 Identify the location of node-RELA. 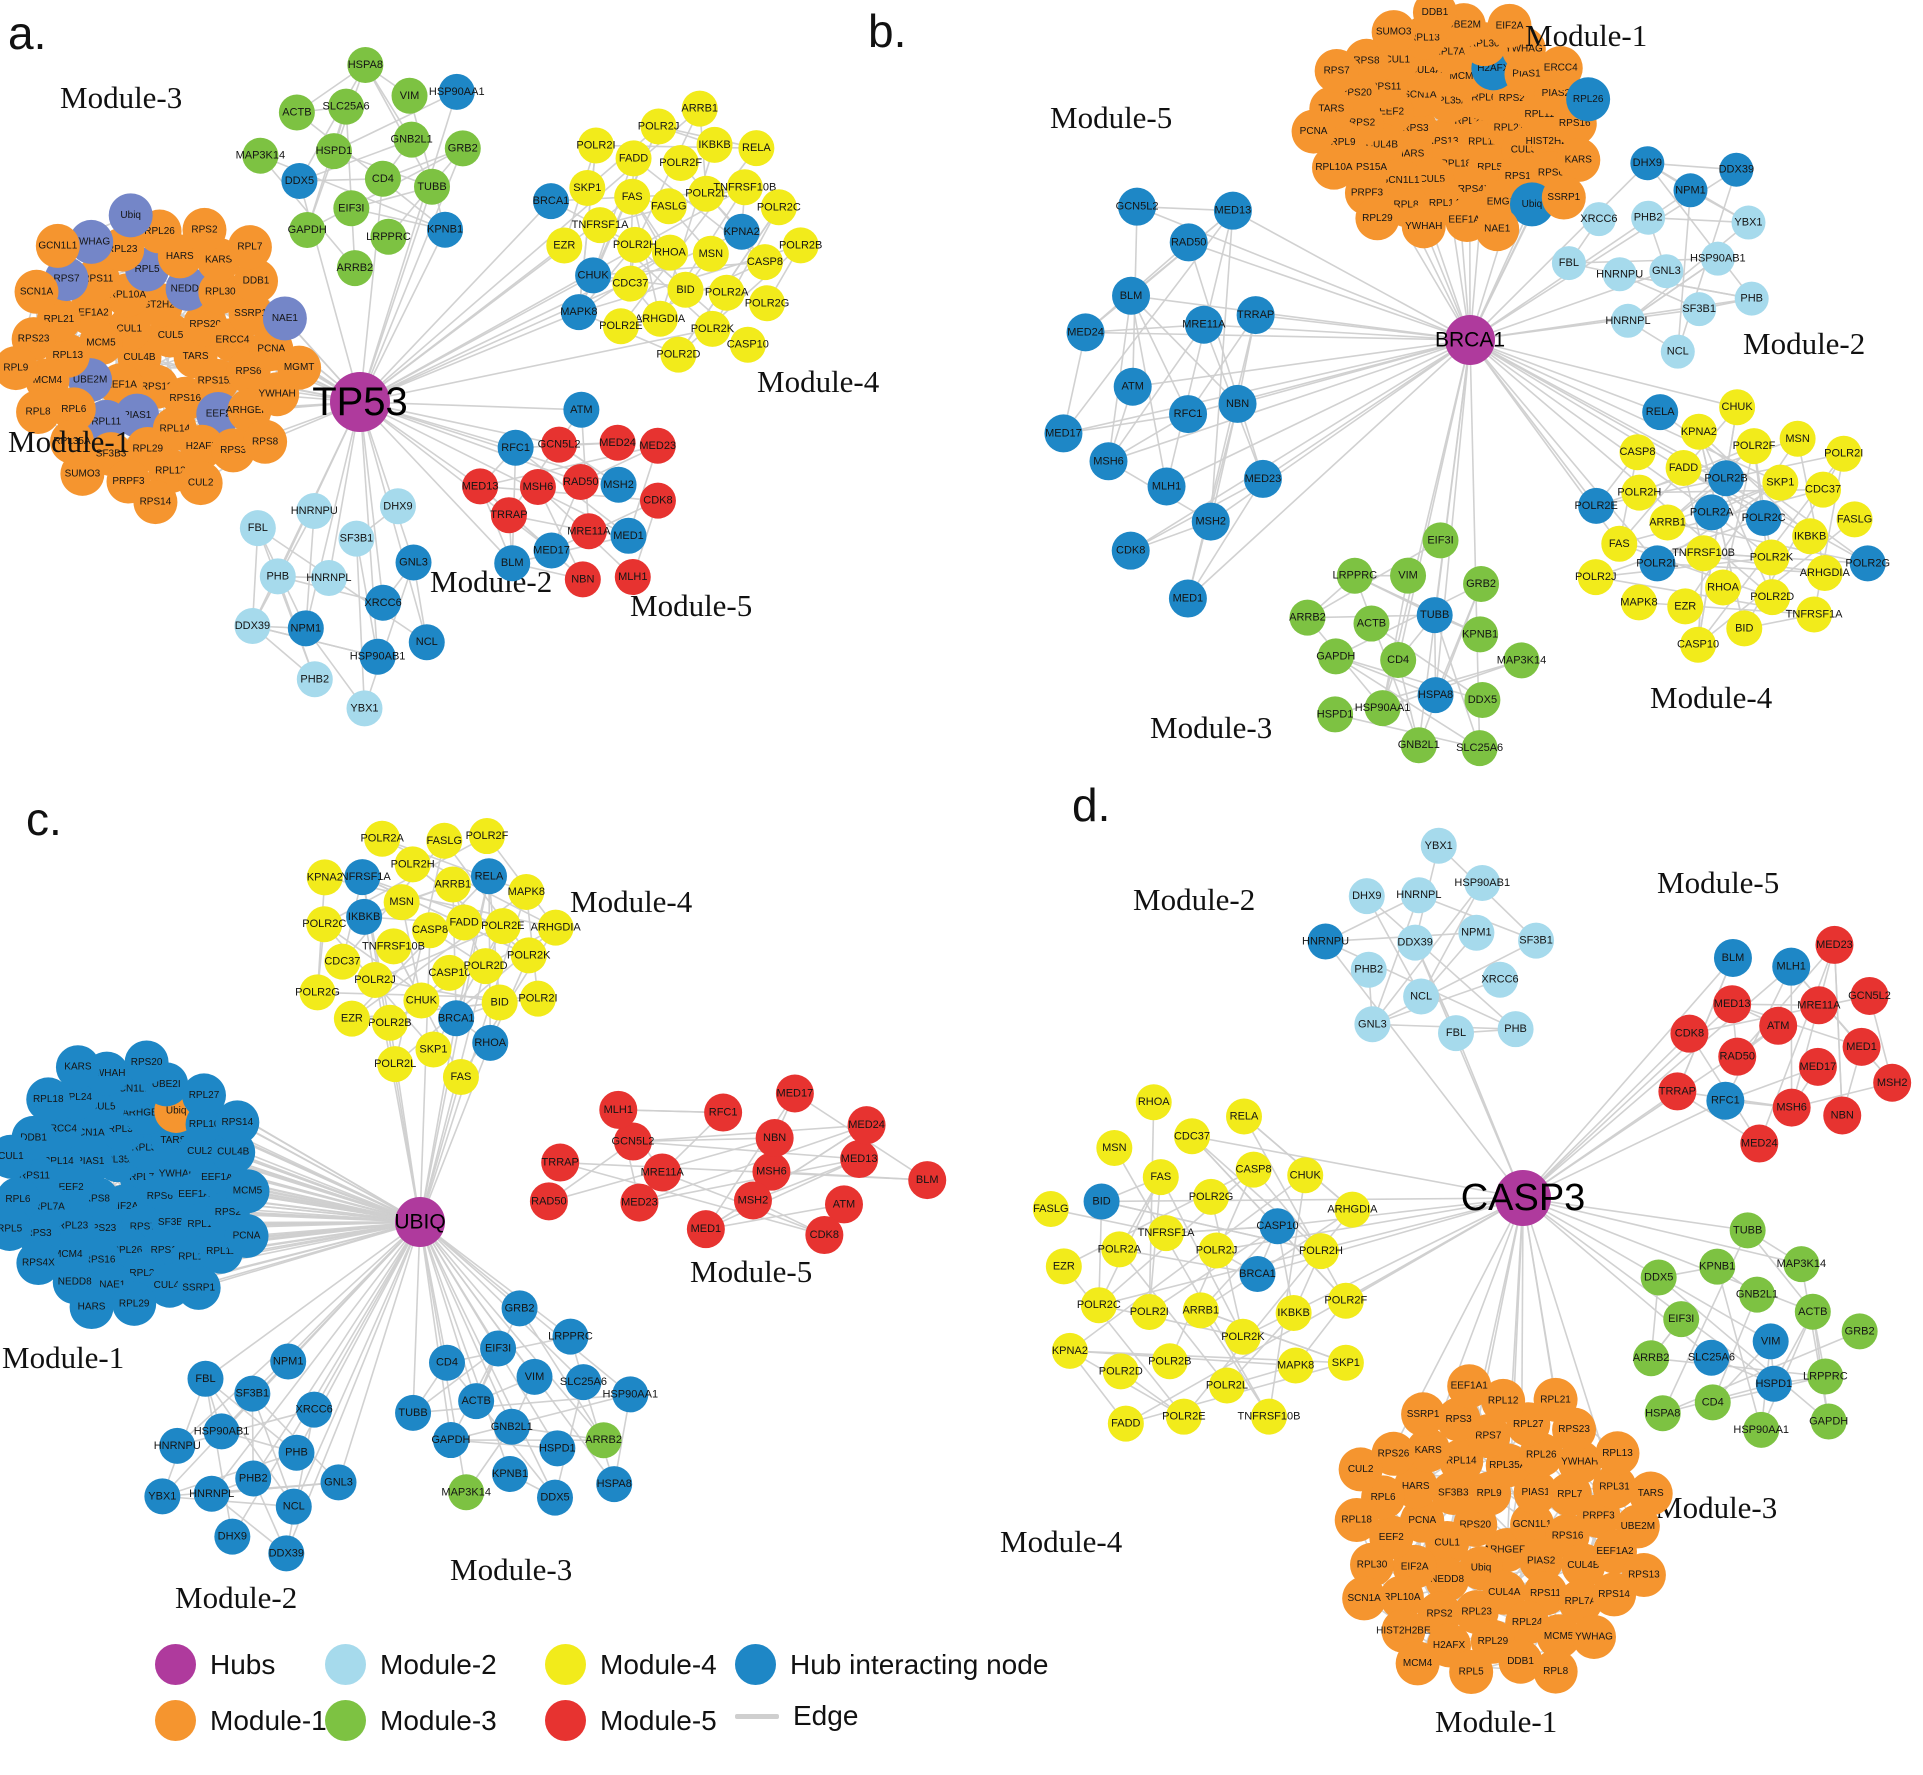
(1244, 1116).